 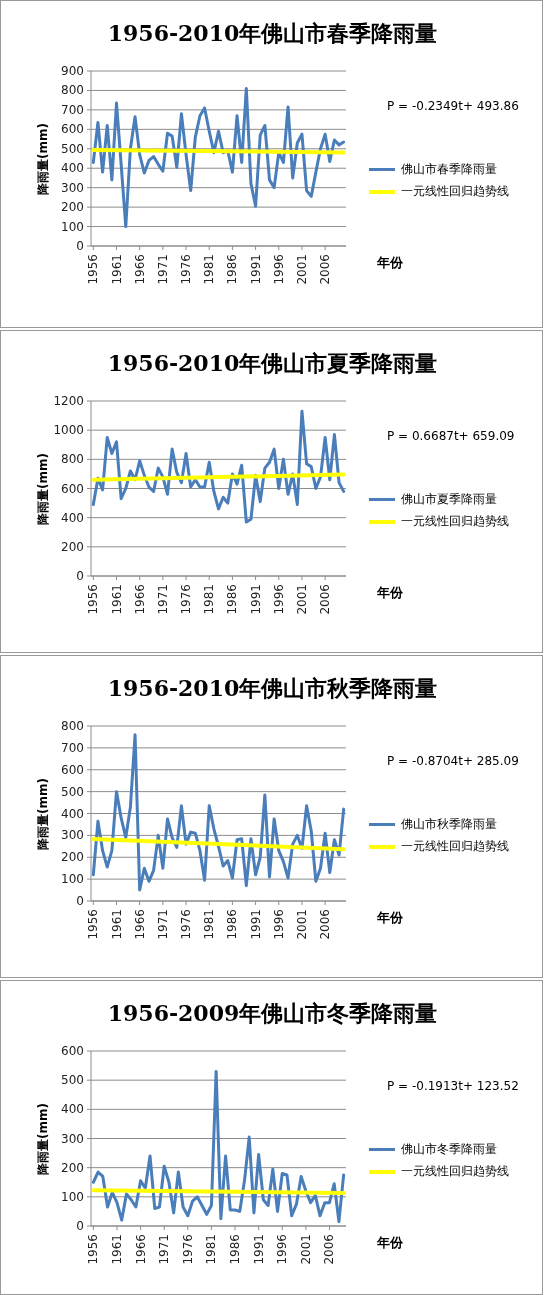 What do you see at coordinates (453, 106) in the screenshot?
I see `text: P = -0.2349t+ 493.86` at bounding box center [453, 106].